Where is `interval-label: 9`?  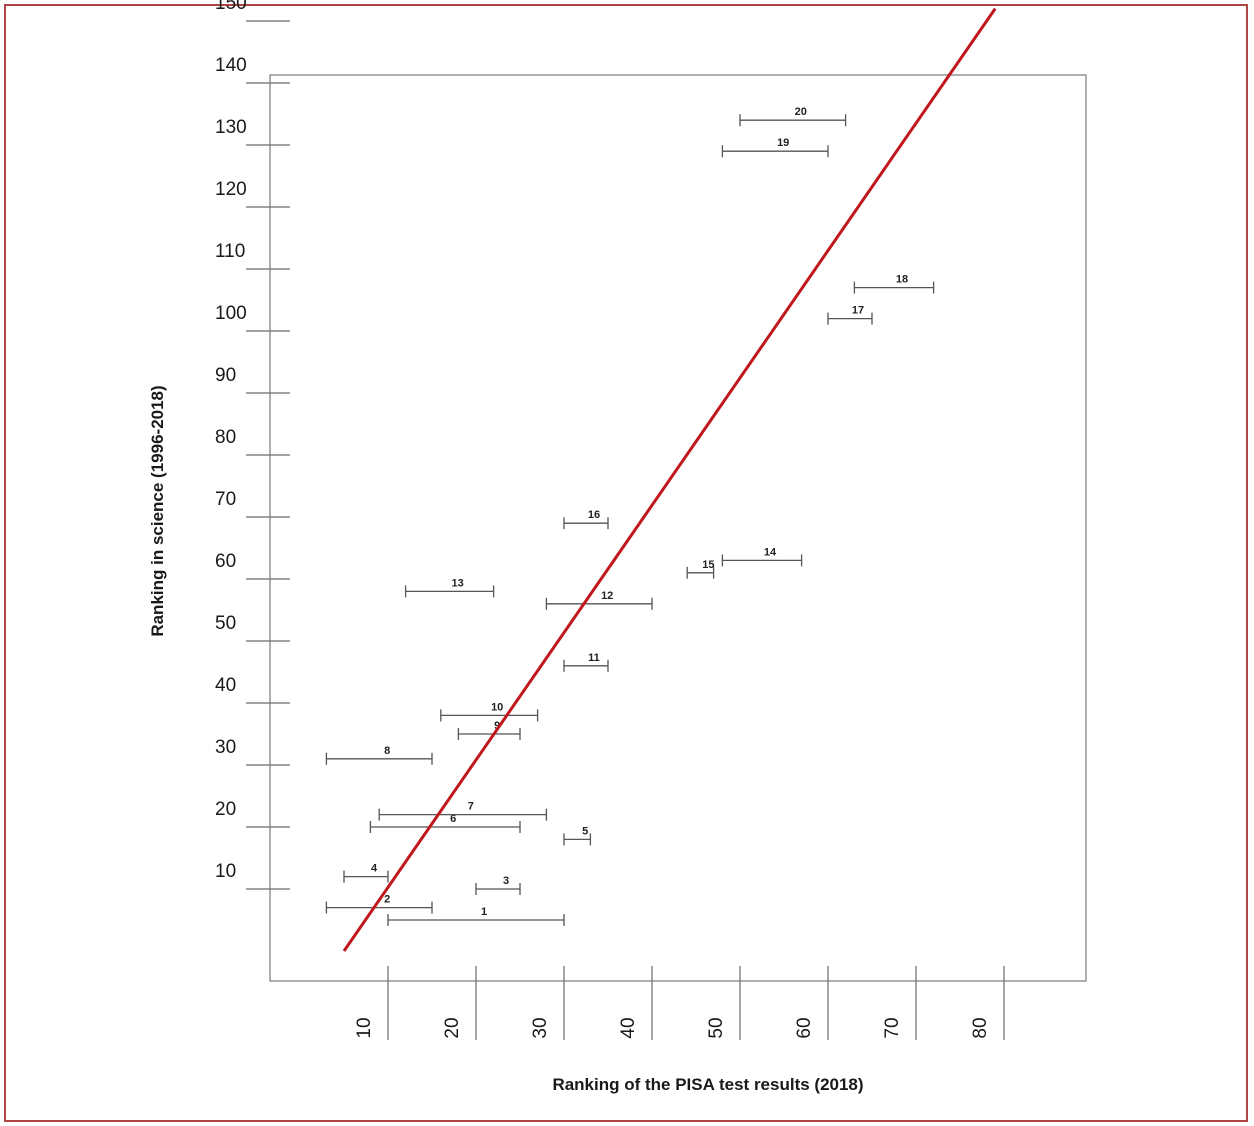
interval-label: 9 is located at coordinates (497, 726).